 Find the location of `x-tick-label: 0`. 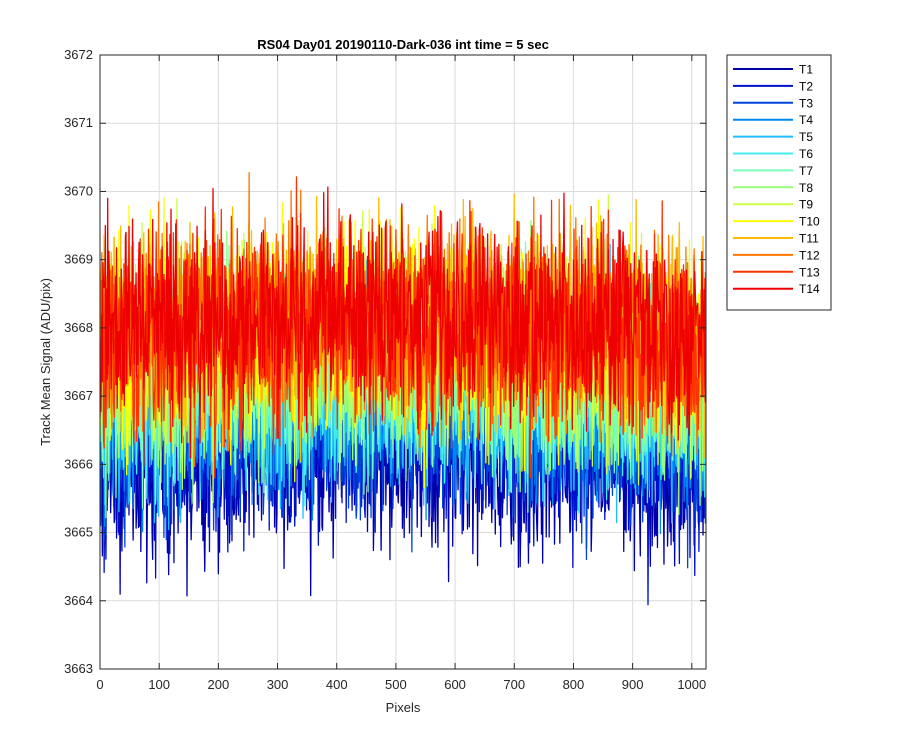

x-tick-label: 0 is located at coordinates (99, 684).